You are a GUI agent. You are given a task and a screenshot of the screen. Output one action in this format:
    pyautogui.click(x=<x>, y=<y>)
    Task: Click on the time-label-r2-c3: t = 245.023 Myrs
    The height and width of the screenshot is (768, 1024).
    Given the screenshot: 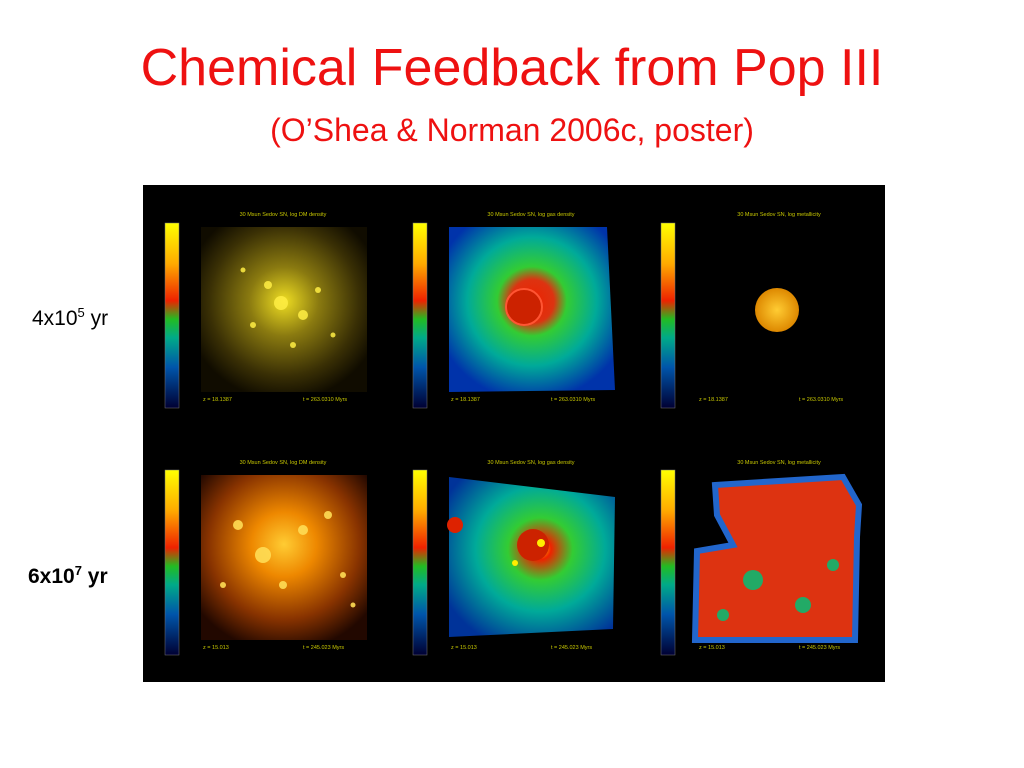 What is the action you would take?
    pyautogui.click(x=819, y=648)
    